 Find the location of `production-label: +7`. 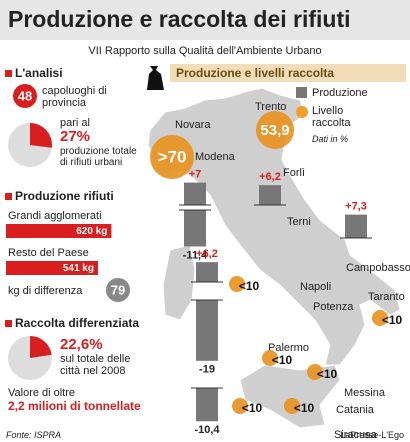

production-label: +7 is located at coordinates (195, 175).